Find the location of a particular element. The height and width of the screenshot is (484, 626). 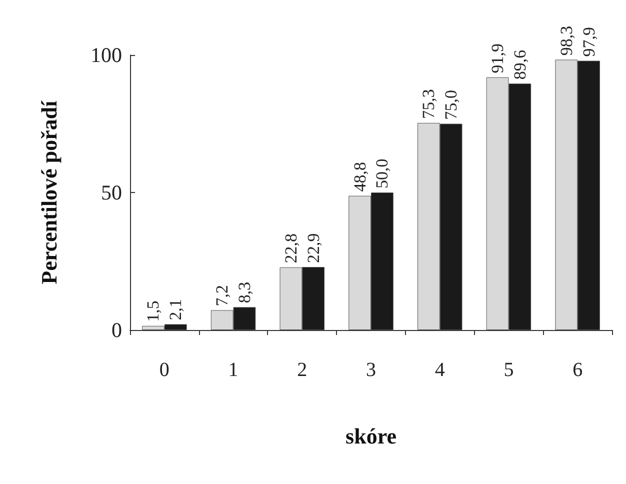

y-axis-title: Percentilové pořadí is located at coordinates (49, 192).